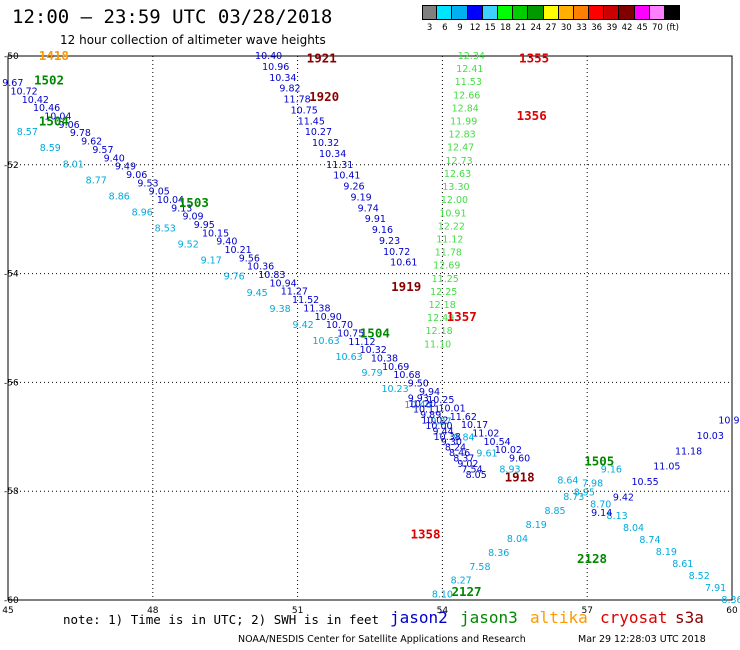  Describe the element at coordinates (406, 286) in the screenshot. I see `track-time-label: 1919` at that location.